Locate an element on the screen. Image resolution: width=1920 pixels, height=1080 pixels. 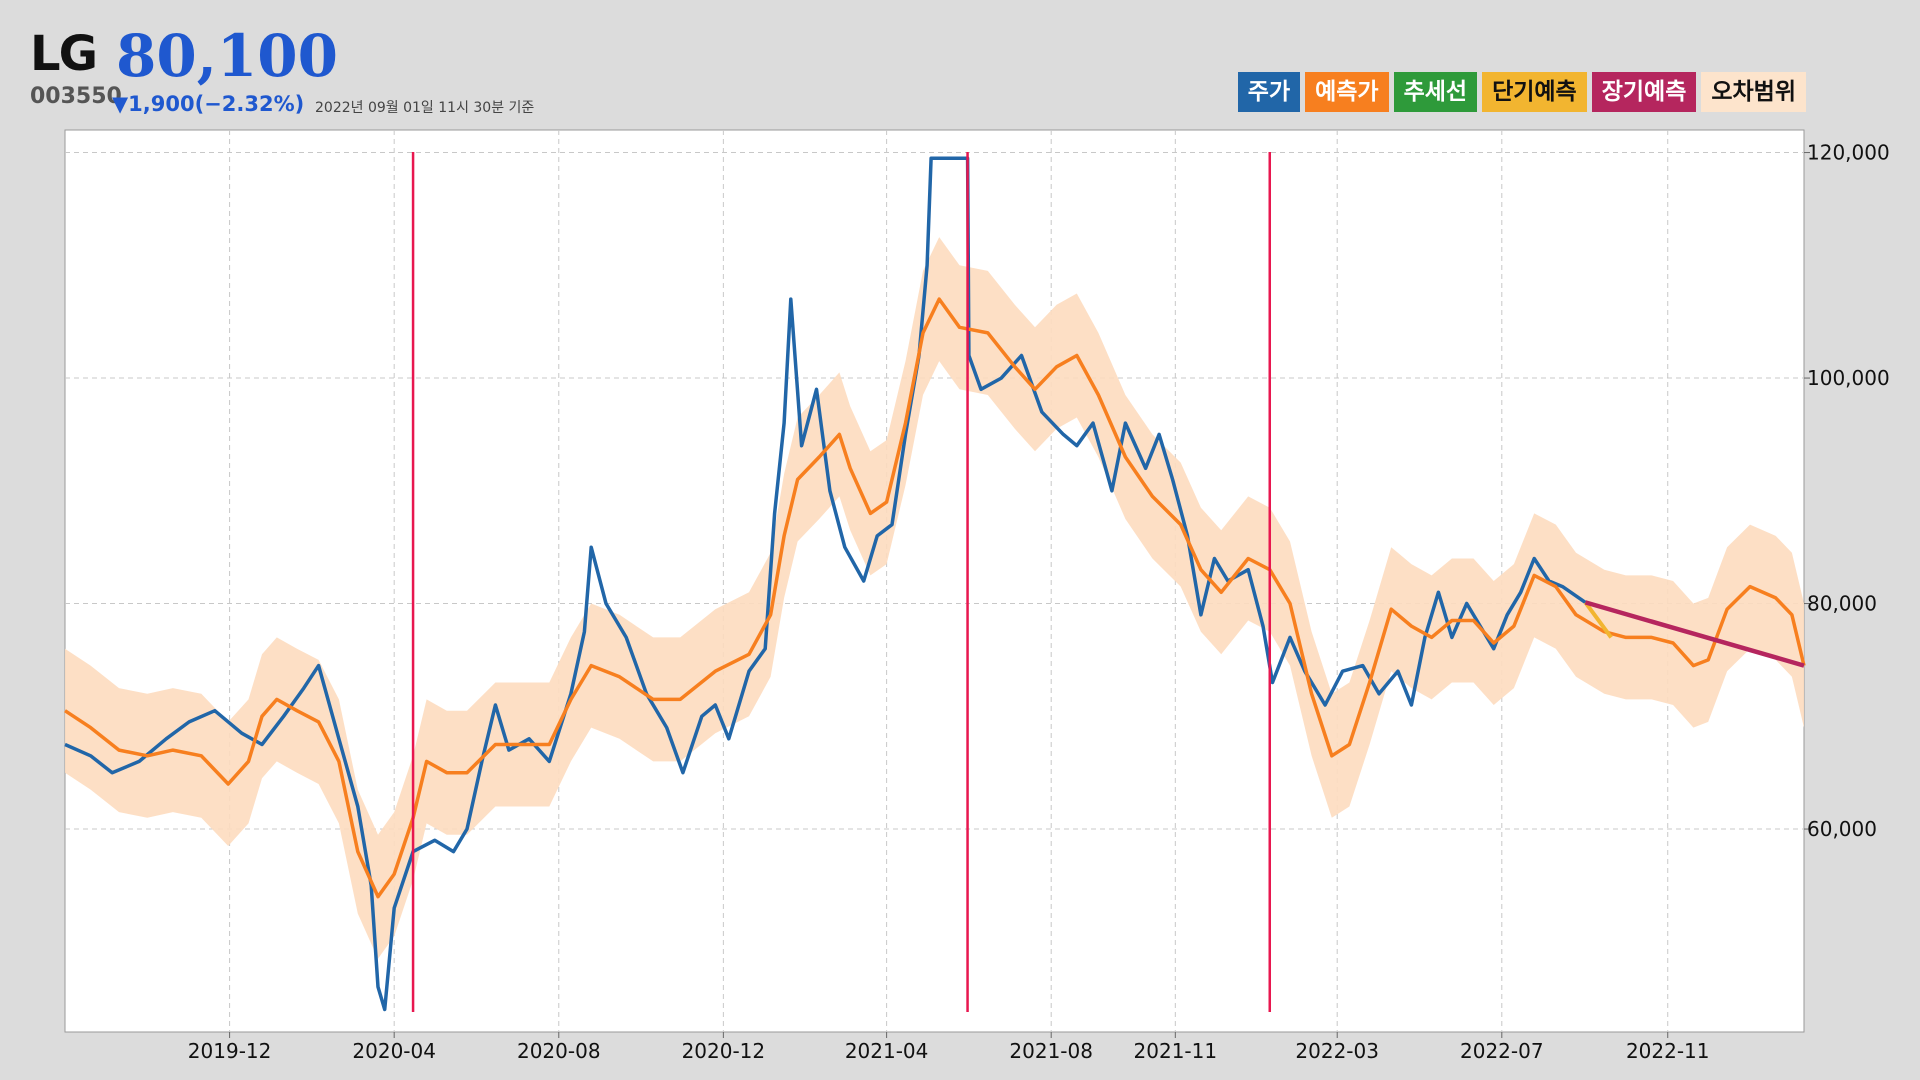
x-tick-label: 2021-11 is located at coordinates (1176, 1051).